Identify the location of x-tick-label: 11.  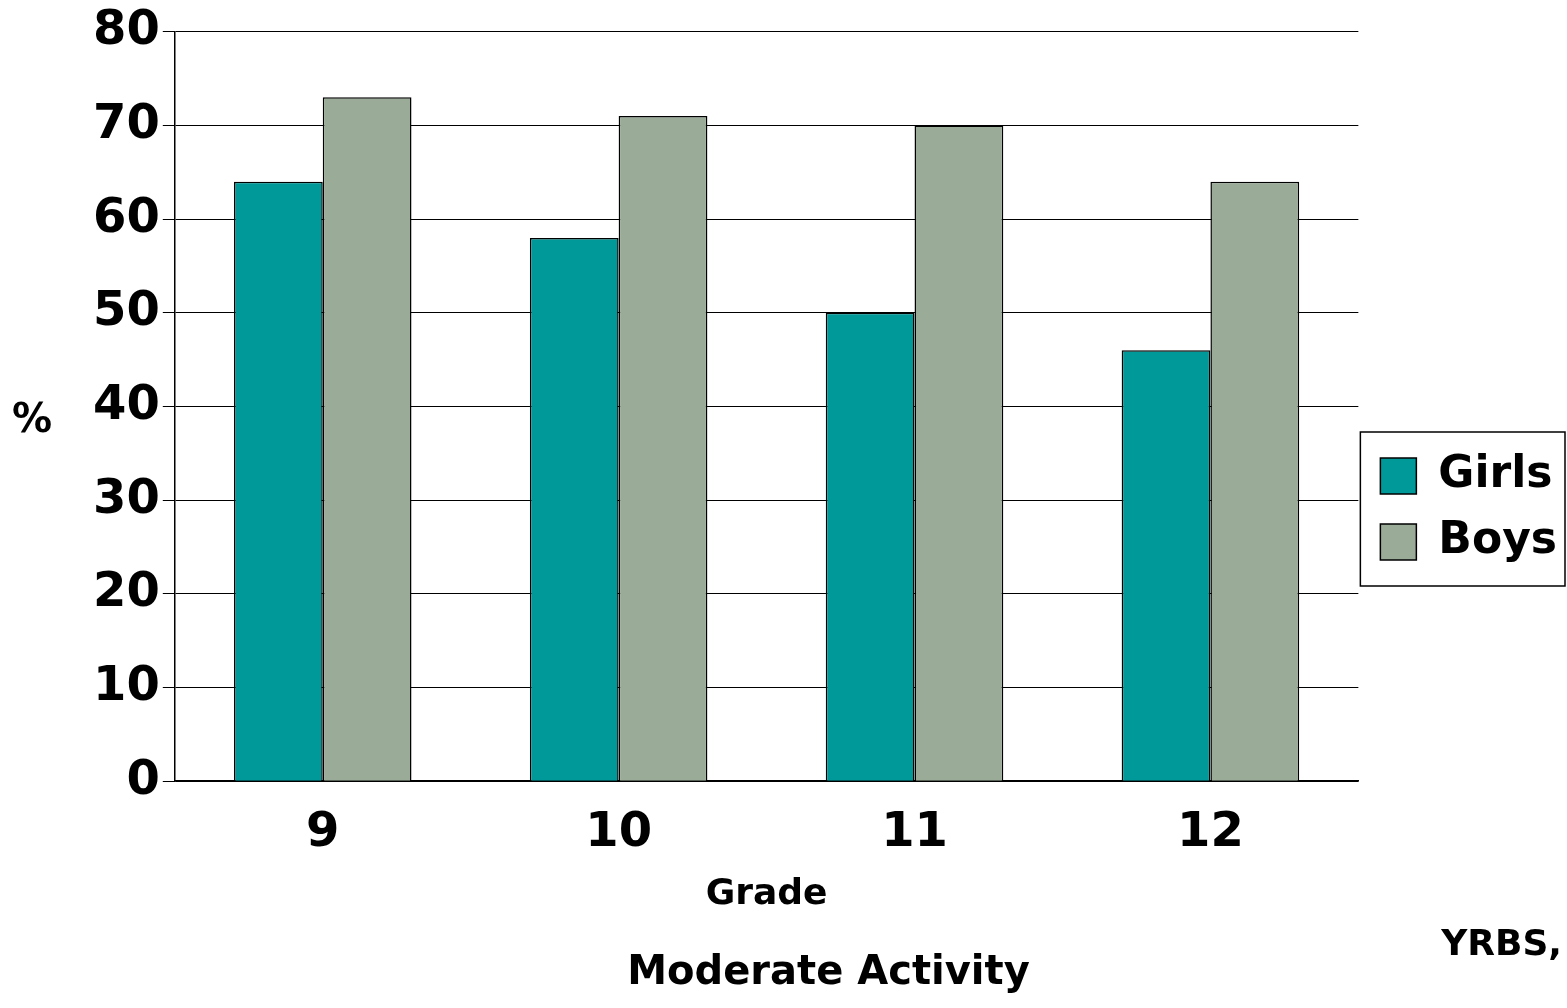
(914, 829).